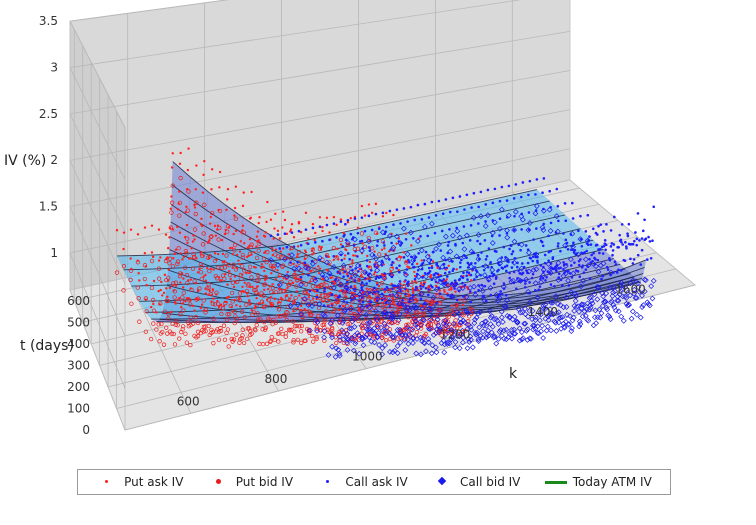 Image resolution: width=756 pixels, height=525 pixels. What do you see at coordinates (376, 482) in the screenshot?
I see `legend-label: Call ask IV` at bounding box center [376, 482].